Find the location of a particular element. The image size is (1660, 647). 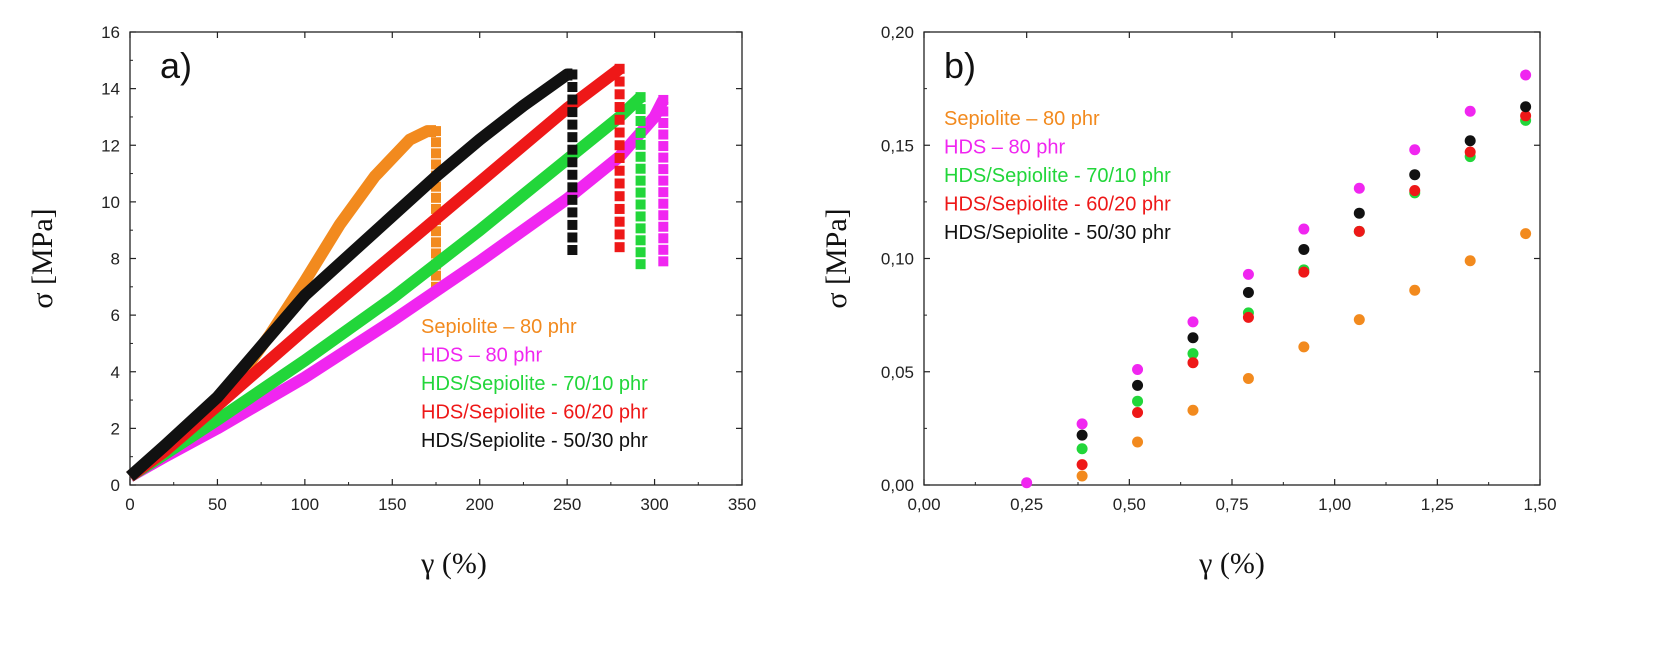

x-tick-label: 50 is located at coordinates (217, 504).